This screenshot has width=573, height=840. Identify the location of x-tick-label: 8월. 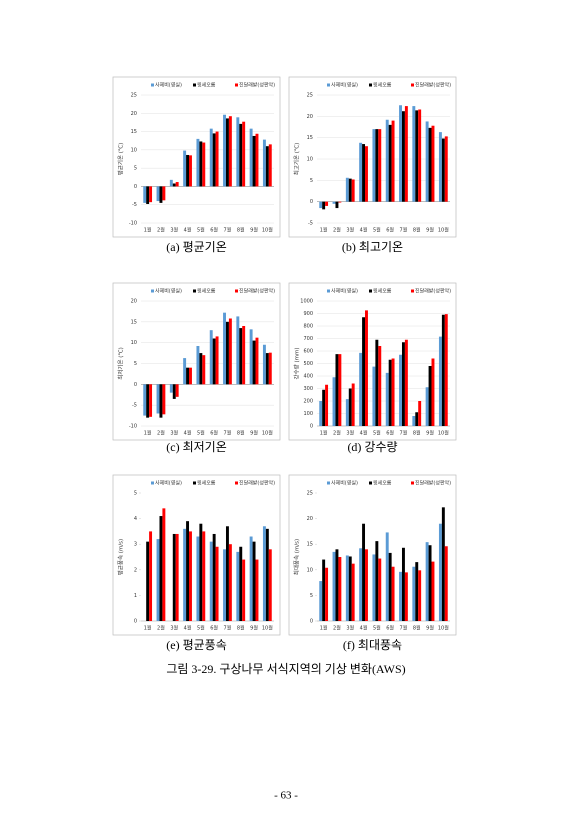
(417, 230).